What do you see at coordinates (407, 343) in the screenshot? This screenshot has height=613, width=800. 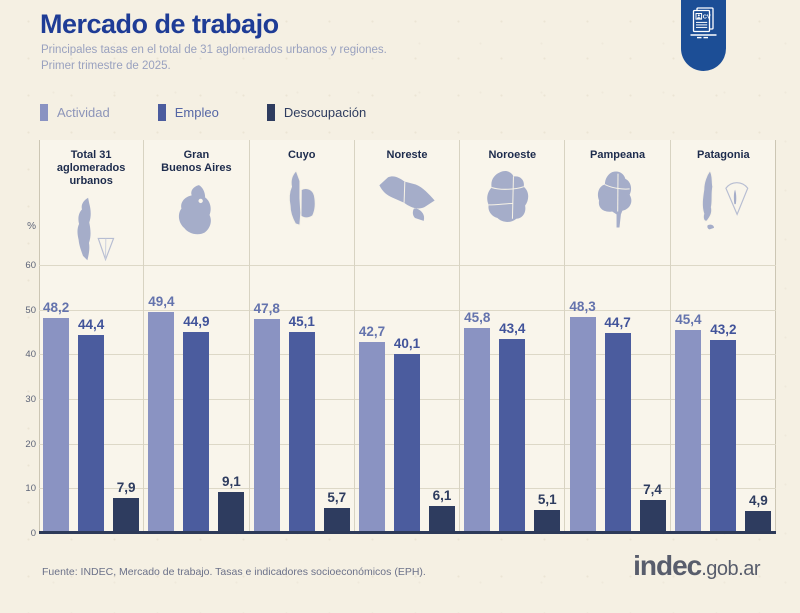 I see `bar-value-label: 40,1` at bounding box center [407, 343].